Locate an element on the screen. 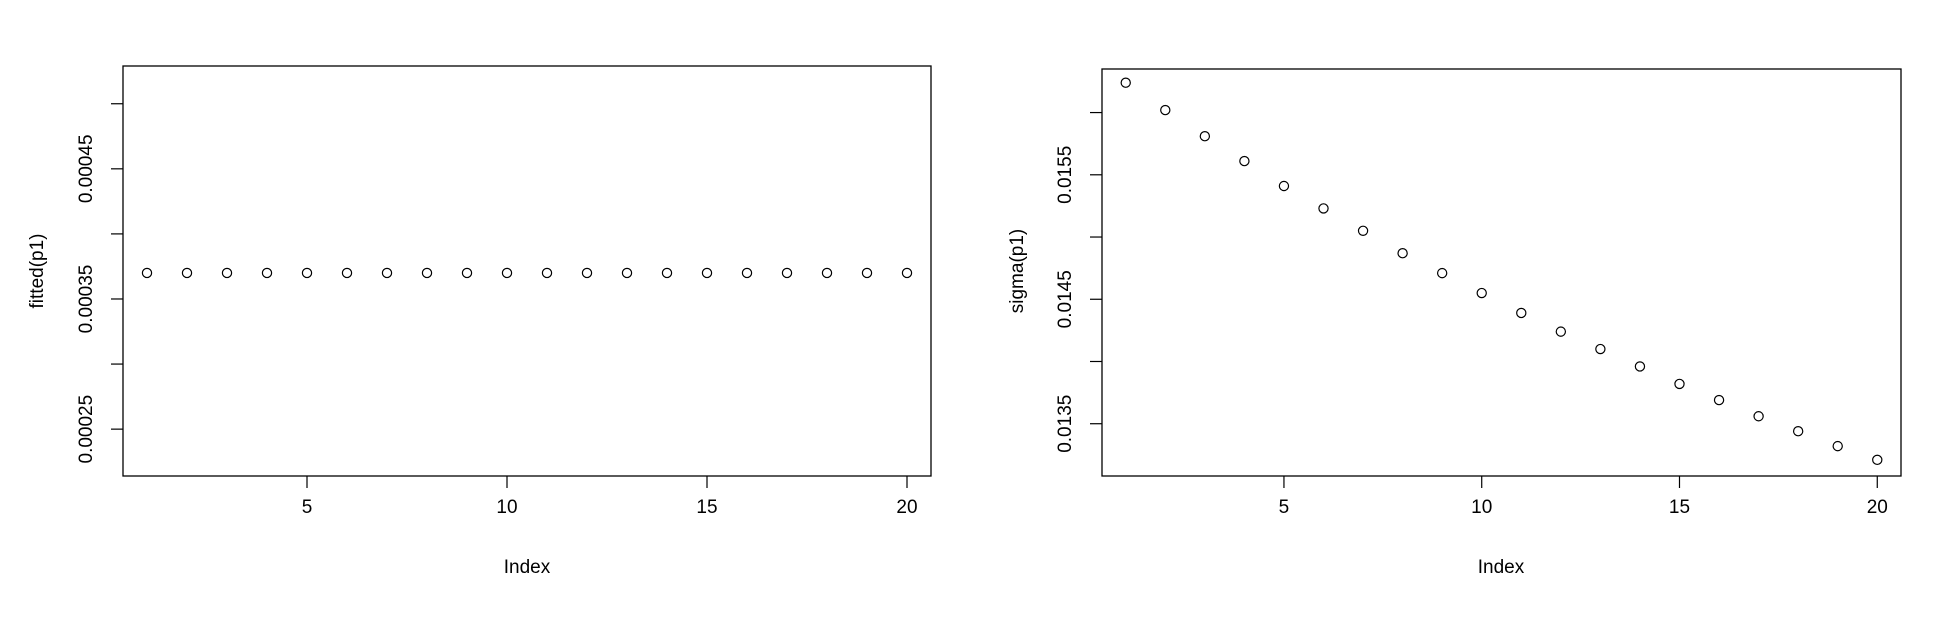 This screenshot has width=1941, height=625. y-tick-label: 0.0145 is located at coordinates (1065, 299).